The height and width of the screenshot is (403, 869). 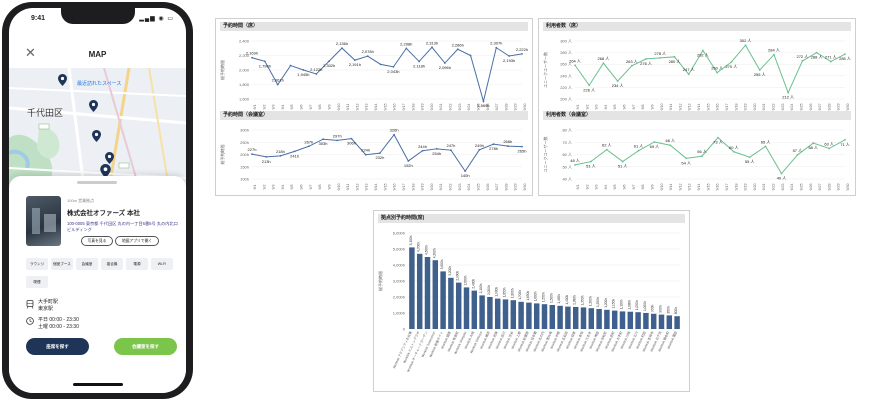 What do you see at coordinates (434, 253) in the screenshot?
I see `bar-value-label: 4,300h` at bounding box center [434, 253].